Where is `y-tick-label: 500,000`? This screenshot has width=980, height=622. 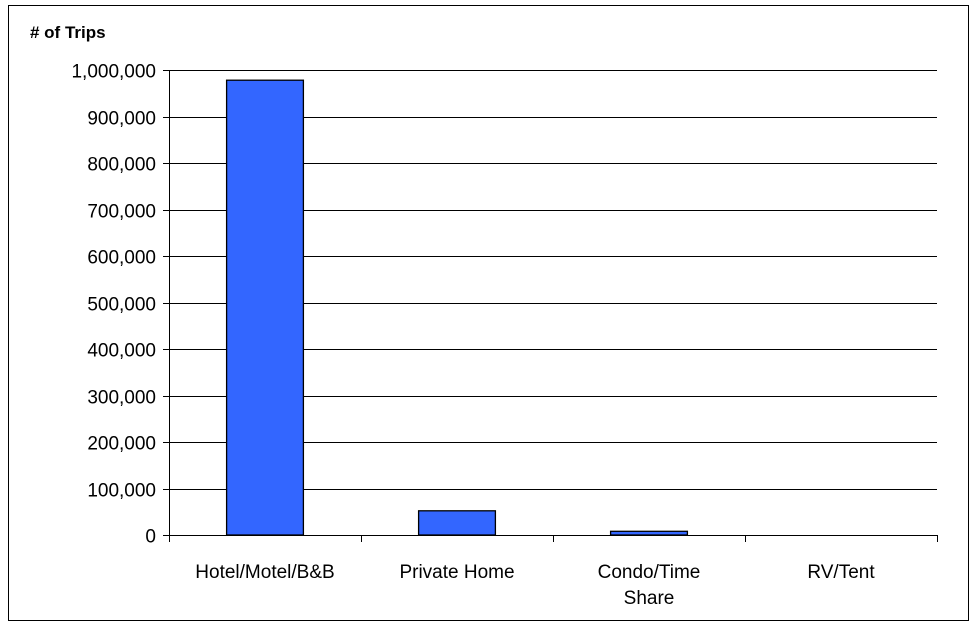 y-tick-label: 500,000 is located at coordinates (121, 305).